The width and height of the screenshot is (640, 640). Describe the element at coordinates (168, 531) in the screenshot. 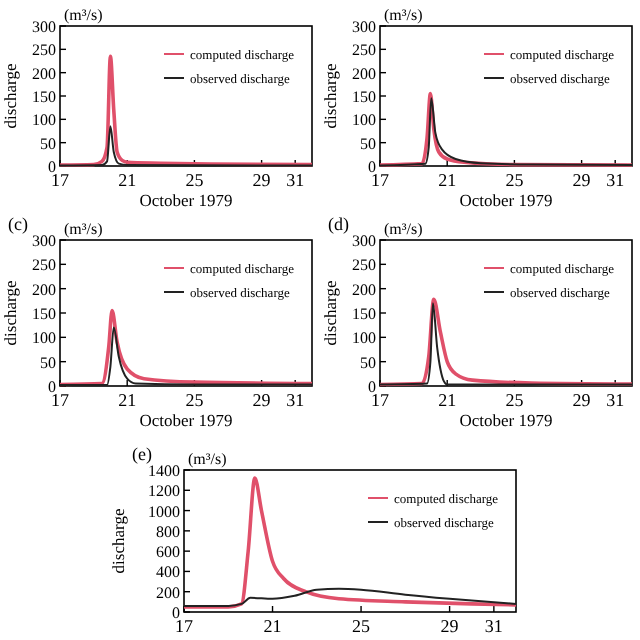

I see `y-tick-label: 800` at that location.